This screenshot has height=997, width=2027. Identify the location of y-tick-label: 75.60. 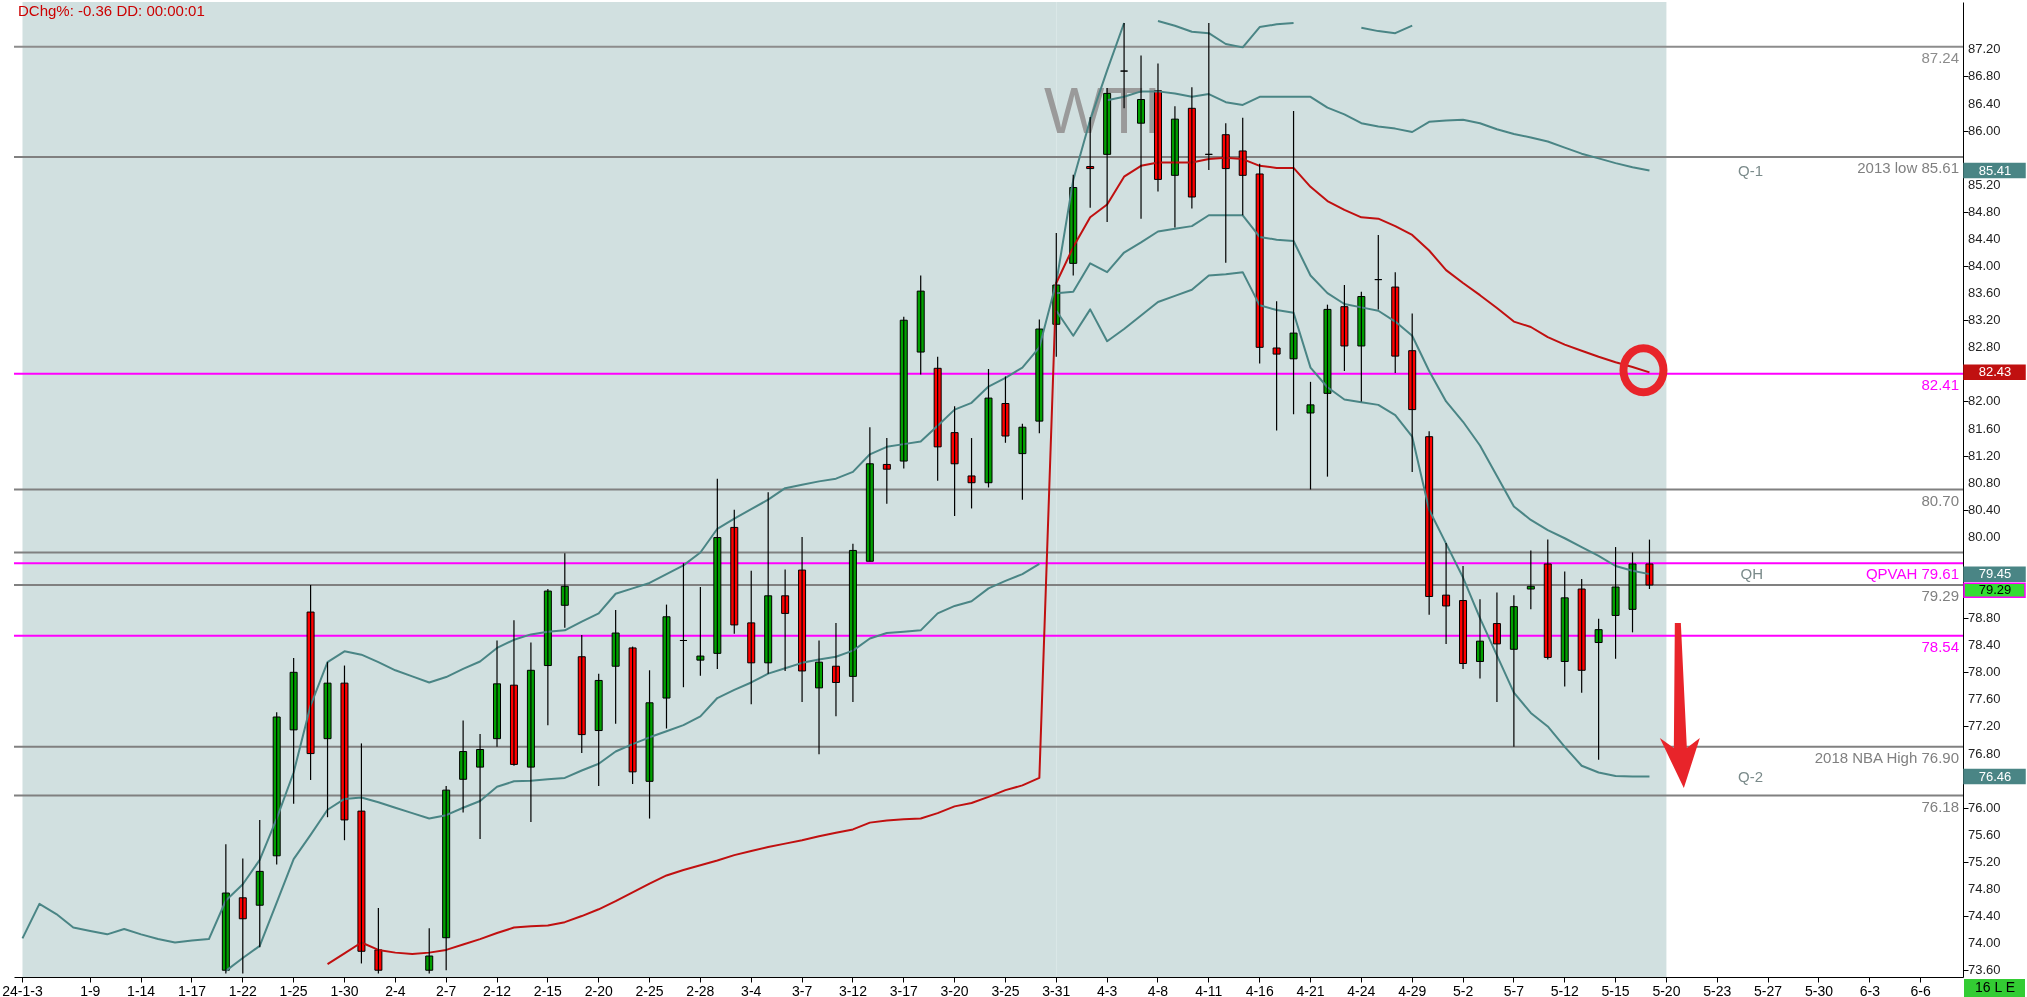
(1984, 834).